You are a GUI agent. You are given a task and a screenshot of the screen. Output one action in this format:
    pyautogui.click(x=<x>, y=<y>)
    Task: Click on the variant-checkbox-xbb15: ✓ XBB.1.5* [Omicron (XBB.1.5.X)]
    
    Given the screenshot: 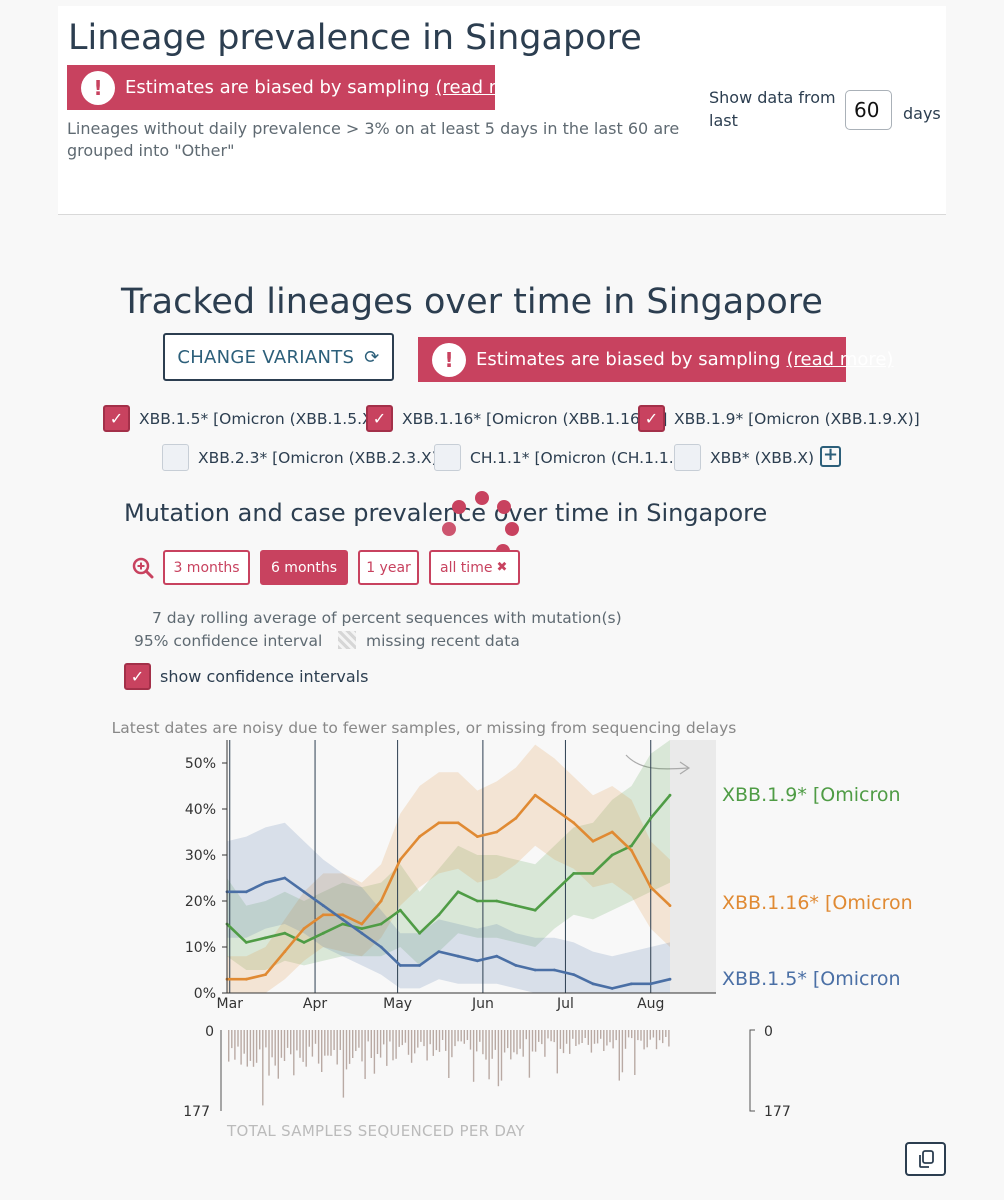 What is the action you would take?
    pyautogui.click(x=244, y=418)
    